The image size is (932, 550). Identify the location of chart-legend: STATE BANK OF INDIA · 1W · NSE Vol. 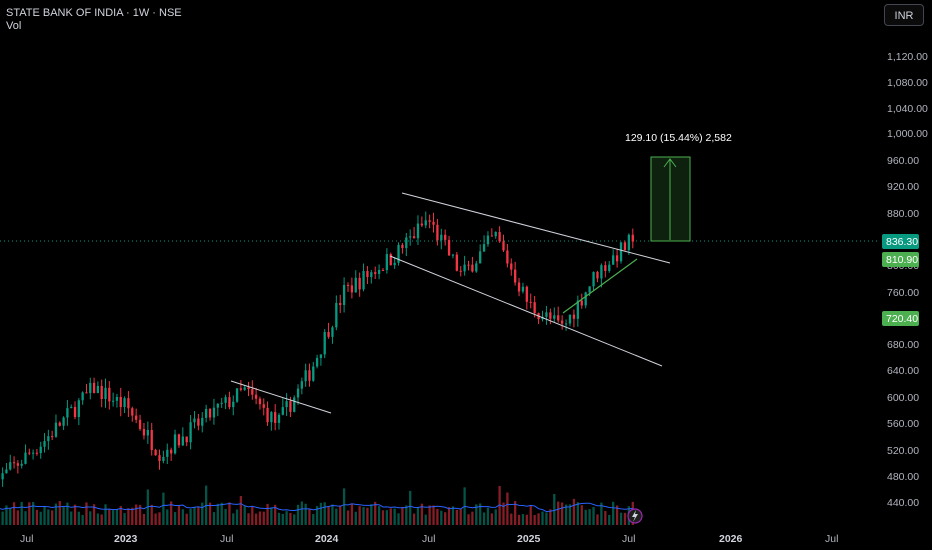
(94, 20).